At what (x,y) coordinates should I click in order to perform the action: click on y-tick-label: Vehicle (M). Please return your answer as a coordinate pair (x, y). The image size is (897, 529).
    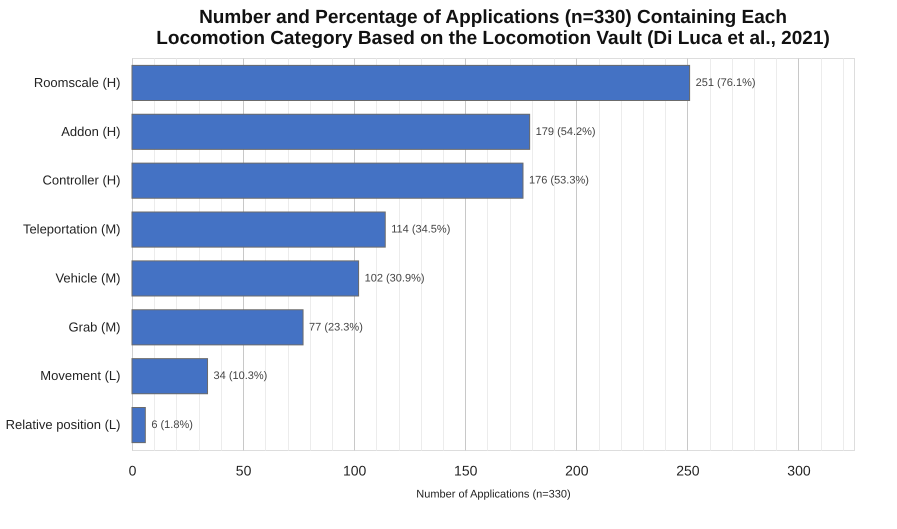
    Looking at the image, I should click on (87, 278).